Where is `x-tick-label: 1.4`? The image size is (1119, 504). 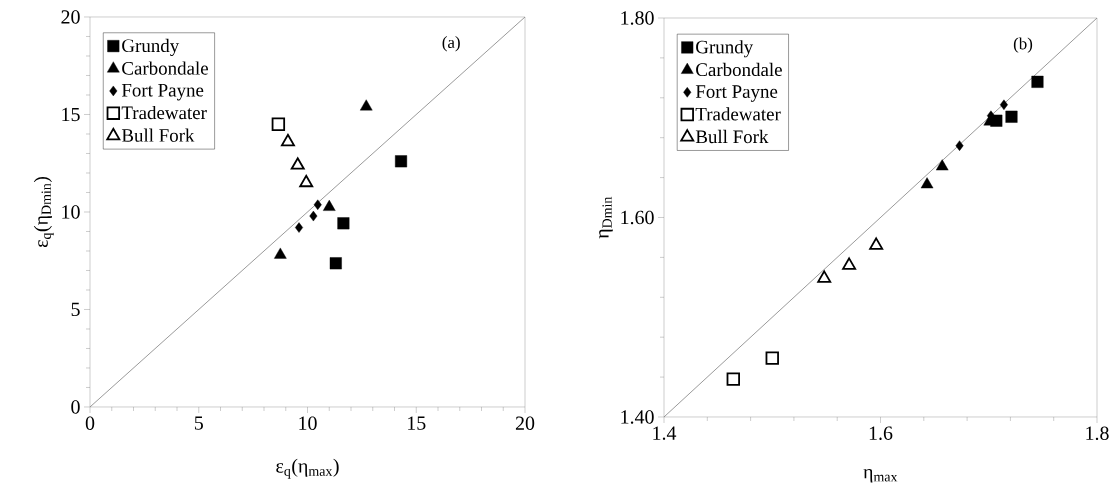 x-tick-label: 1.4 is located at coordinates (665, 433).